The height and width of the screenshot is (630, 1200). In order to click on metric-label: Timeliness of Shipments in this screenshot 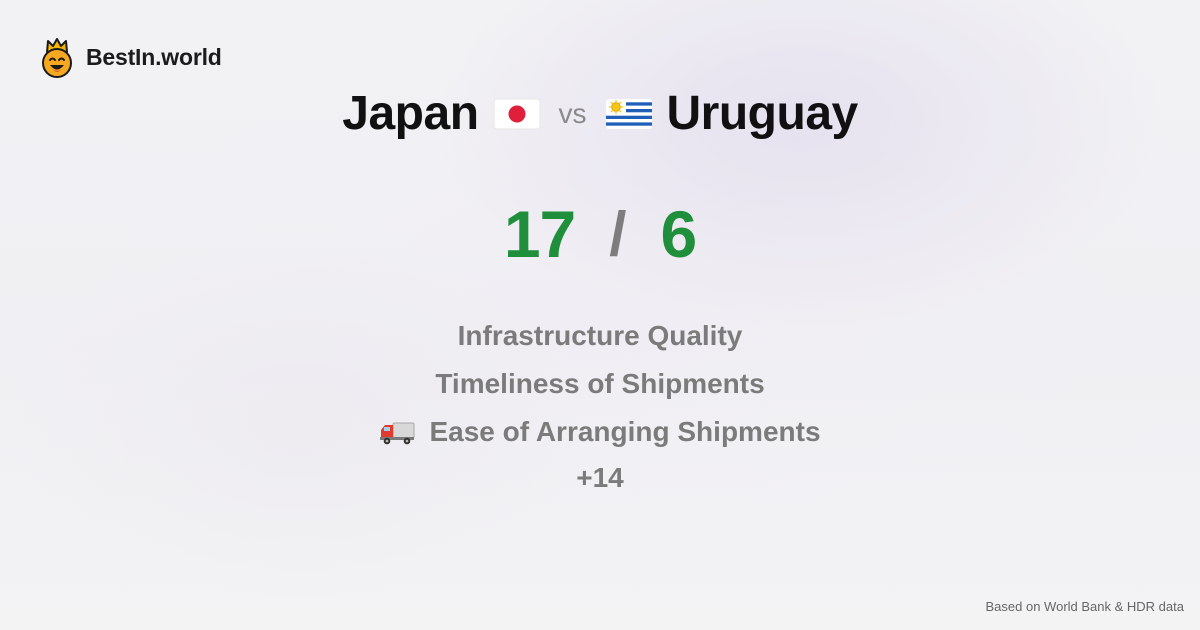, I will do `click(600, 383)`.